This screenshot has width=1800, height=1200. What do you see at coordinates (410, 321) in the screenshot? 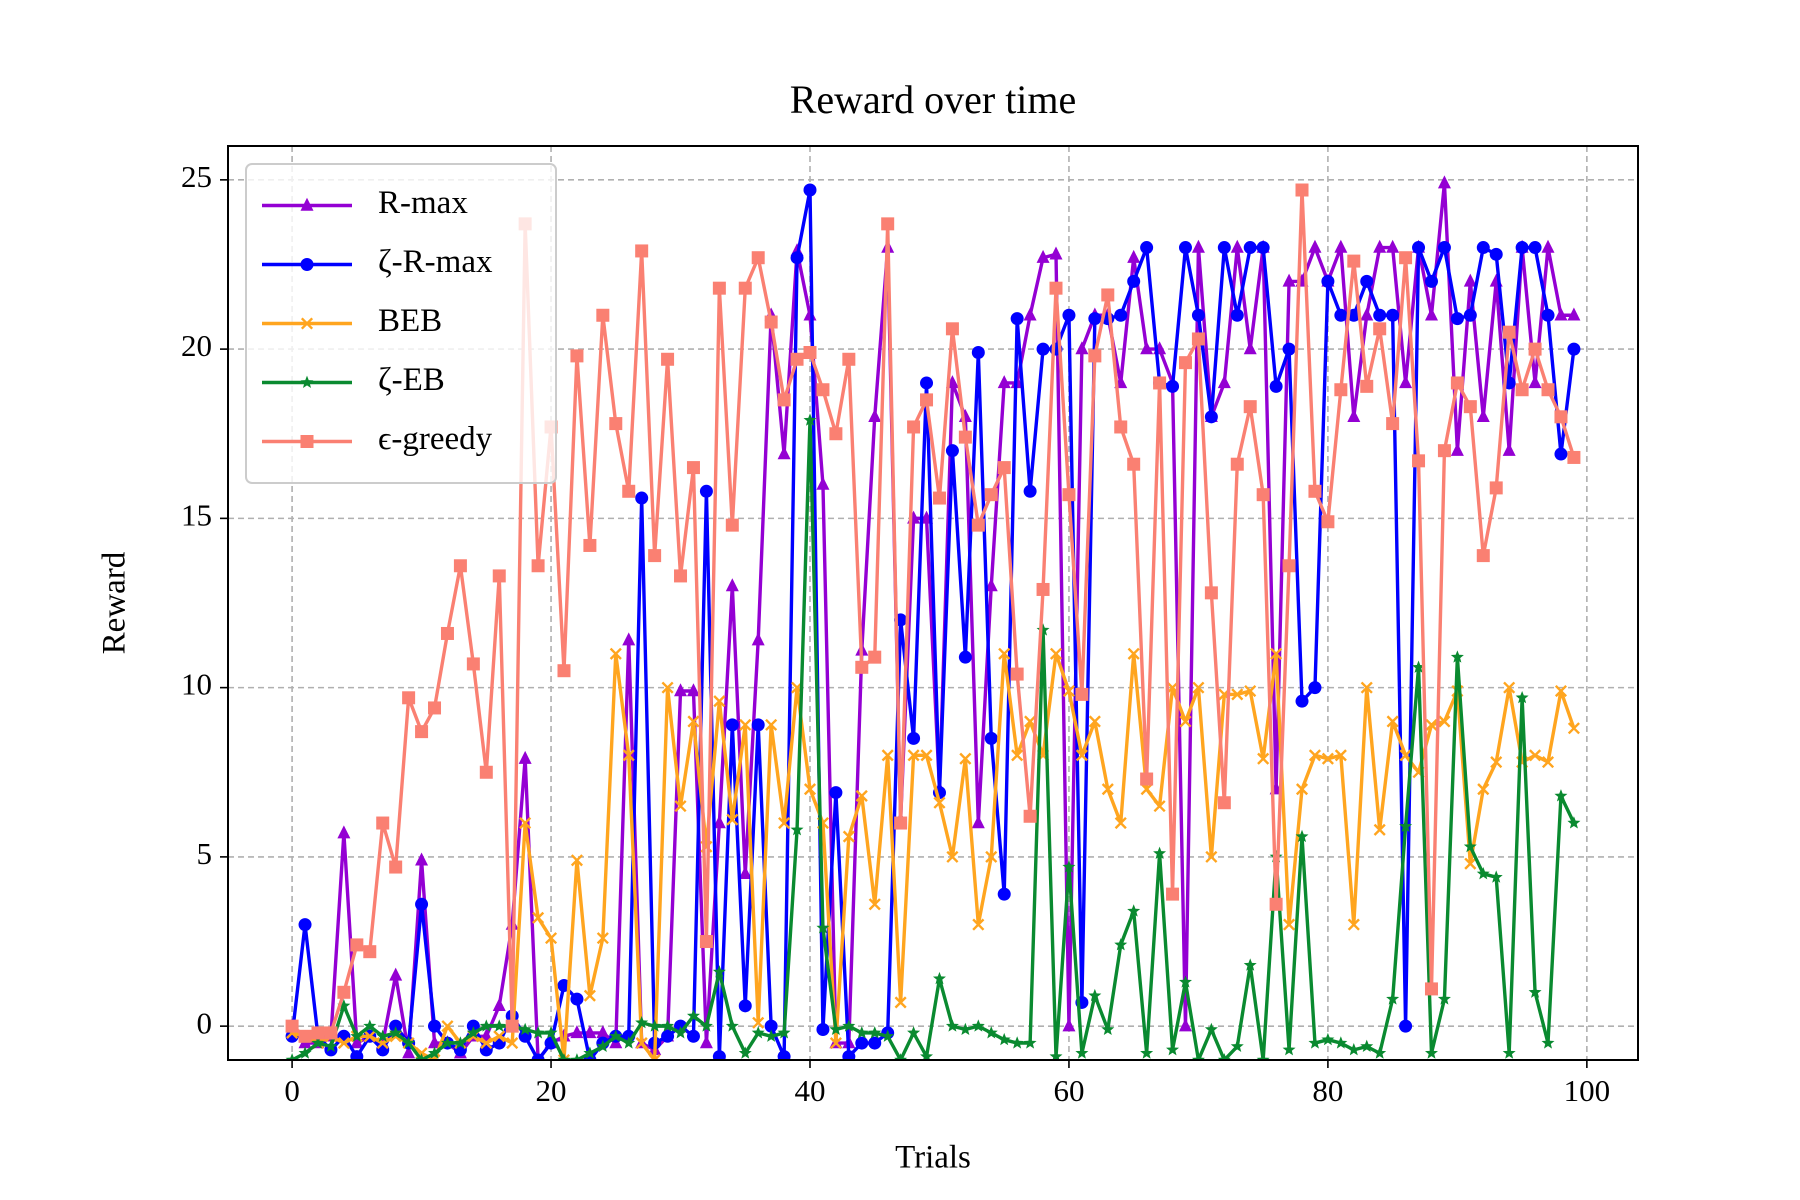
I see `legend-label: BEB` at bounding box center [410, 321].